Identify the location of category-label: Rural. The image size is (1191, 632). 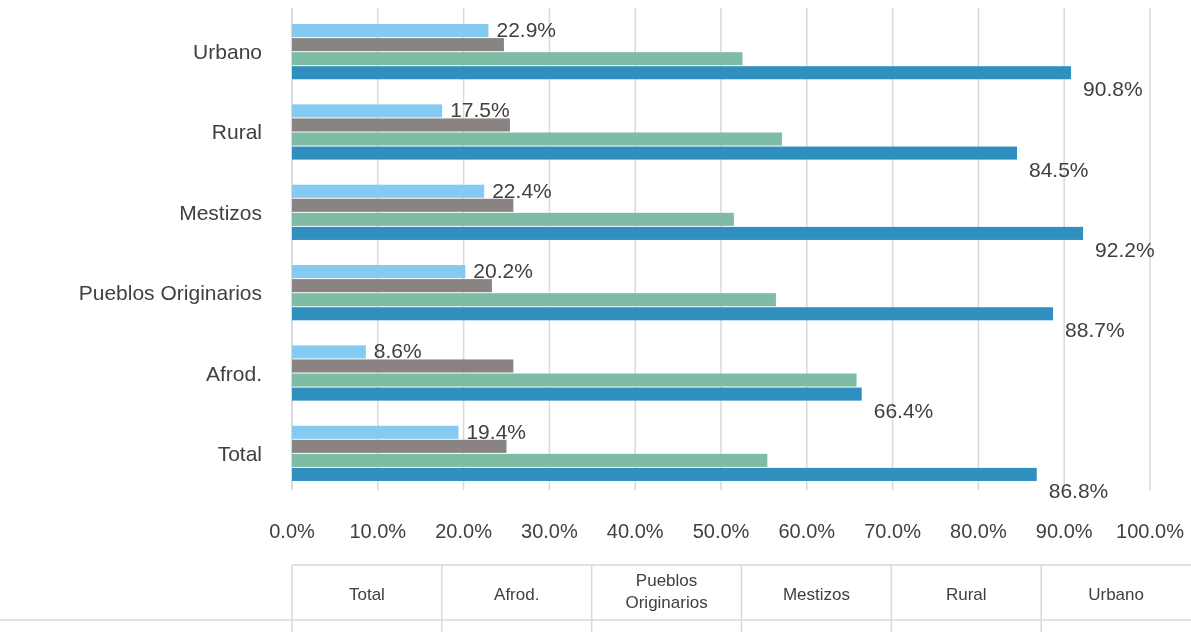
(966, 594).